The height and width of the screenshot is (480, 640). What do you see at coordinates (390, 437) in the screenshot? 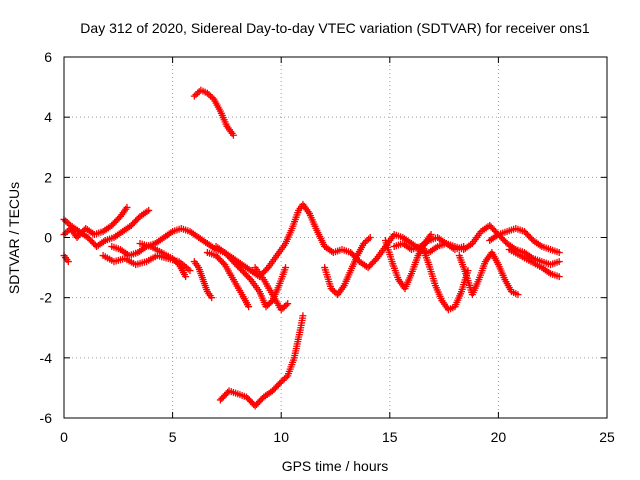
I see `x-tick-label: 15` at bounding box center [390, 437].